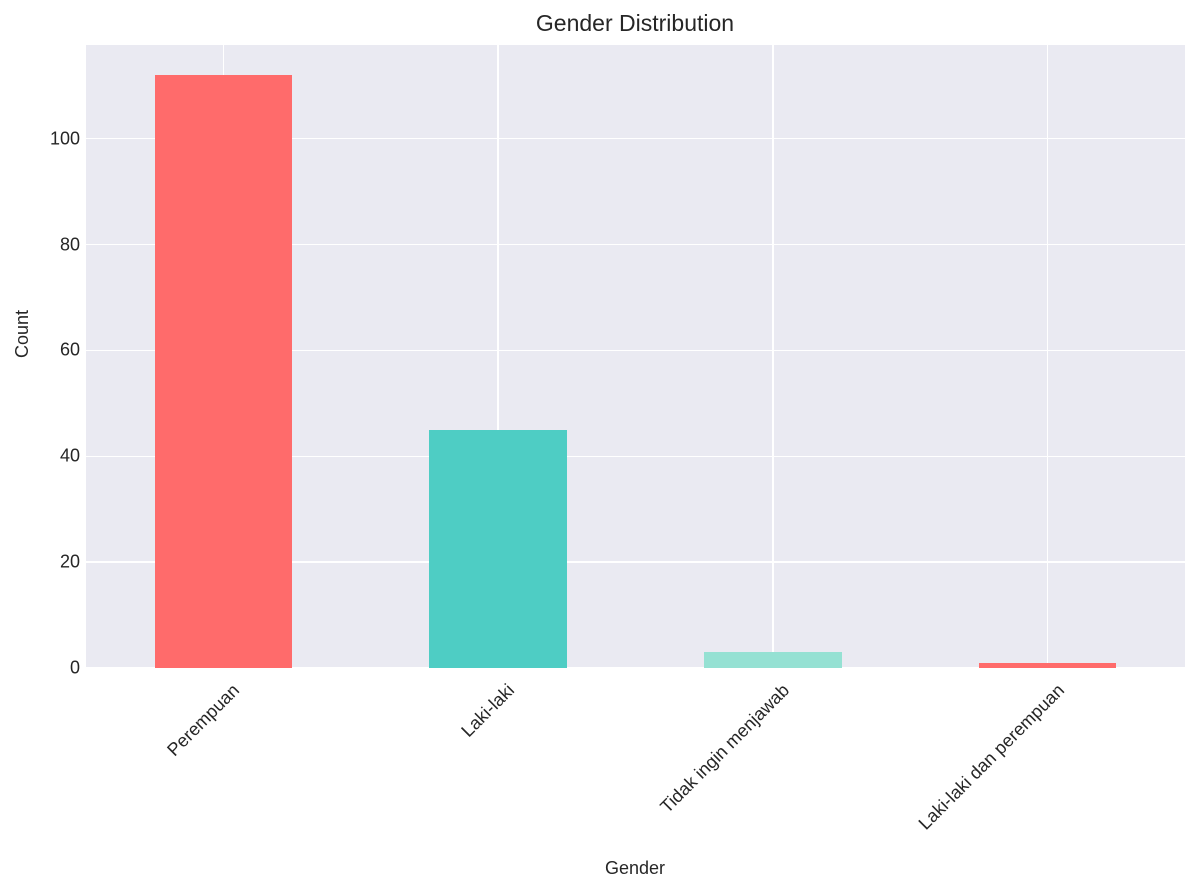 Image resolution: width=1200 pixels, height=895 pixels. What do you see at coordinates (635, 23) in the screenshot?
I see `chart-title: Gender Distribution` at bounding box center [635, 23].